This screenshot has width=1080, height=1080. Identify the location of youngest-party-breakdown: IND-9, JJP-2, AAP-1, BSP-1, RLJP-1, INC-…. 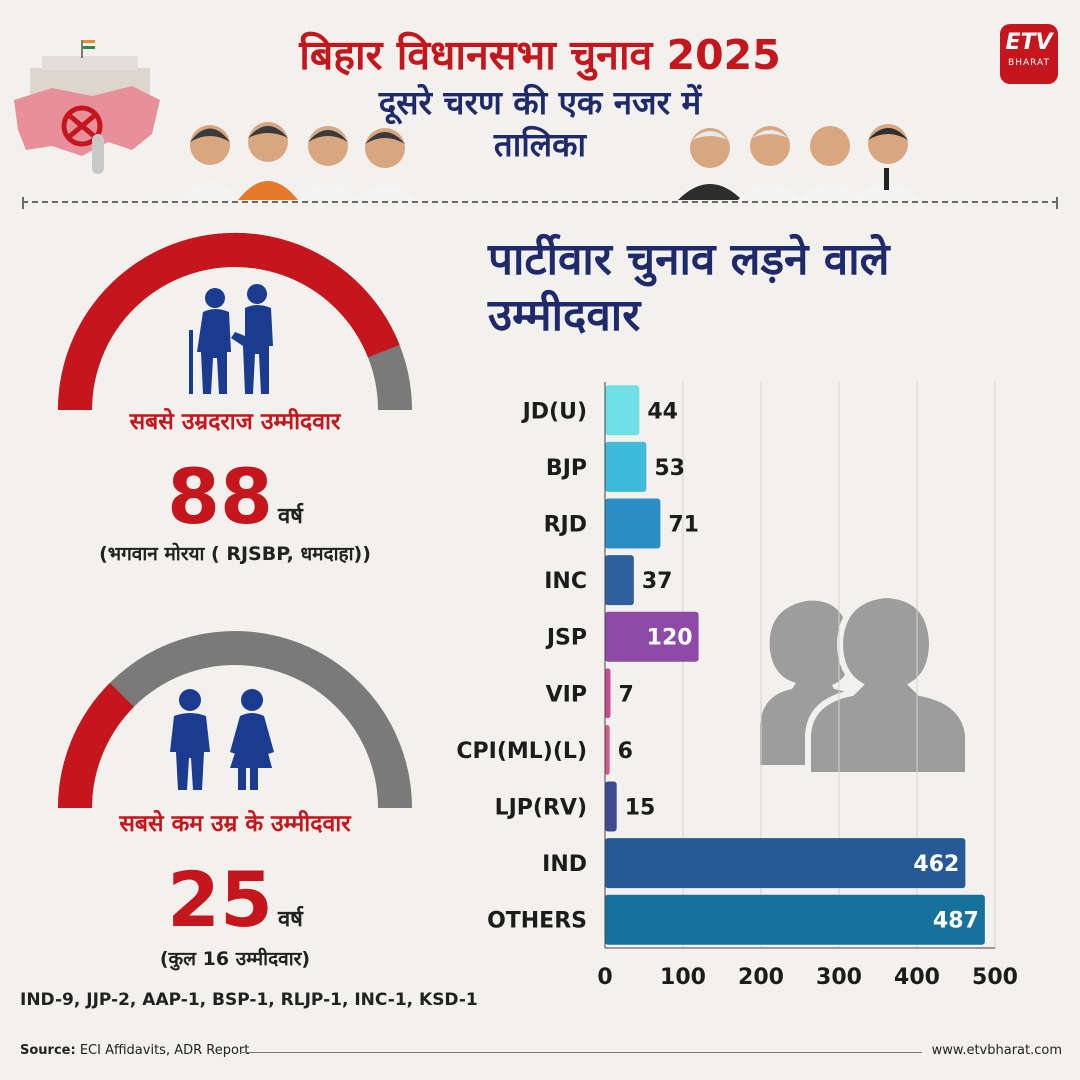
(249, 1000).